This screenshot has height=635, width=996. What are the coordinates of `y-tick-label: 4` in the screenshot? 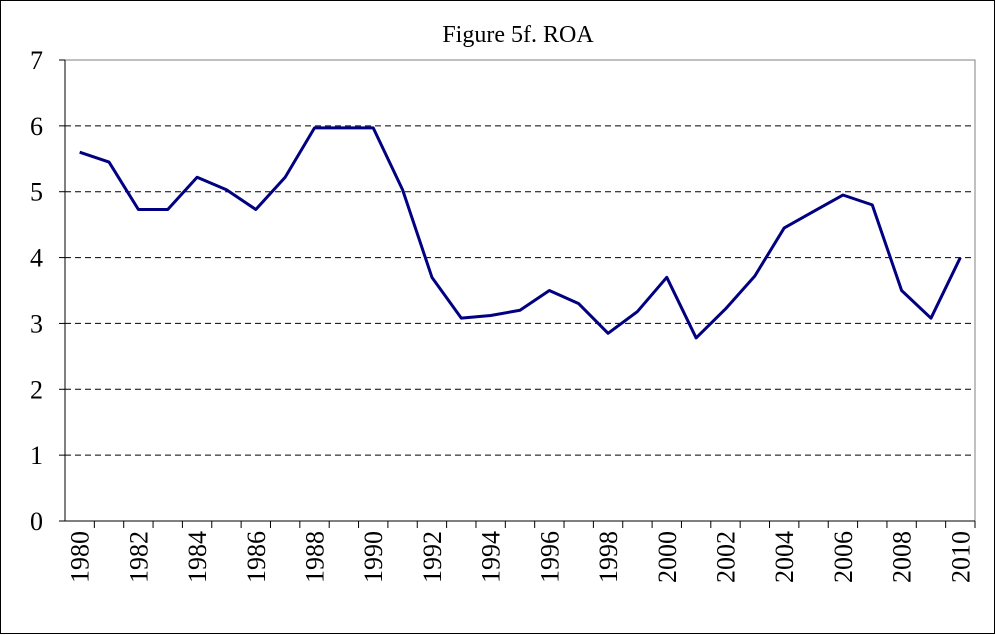 It's located at (36, 258).